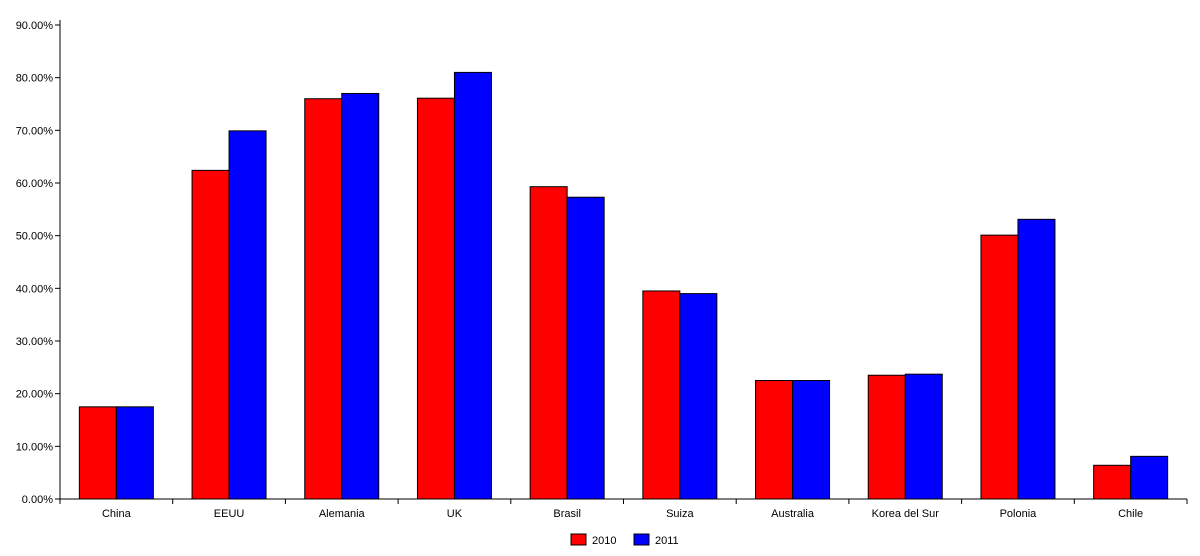  Describe the element at coordinates (455, 514) in the screenshot. I see `x-tick-label: UK` at that location.